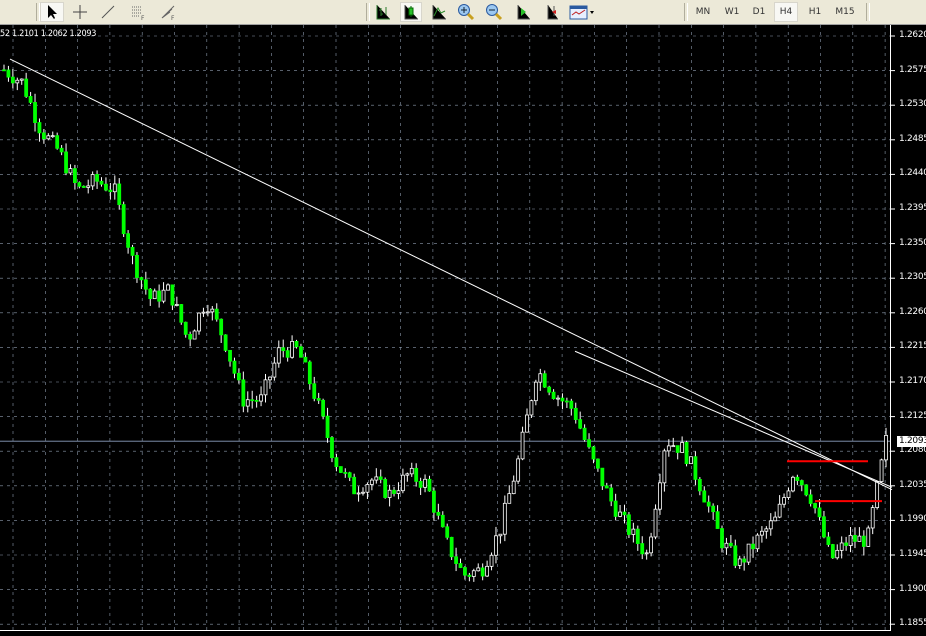 This screenshot has height=636, width=926. What do you see at coordinates (815, 12) in the screenshot?
I see `timeframe-h1: H1` at bounding box center [815, 12].